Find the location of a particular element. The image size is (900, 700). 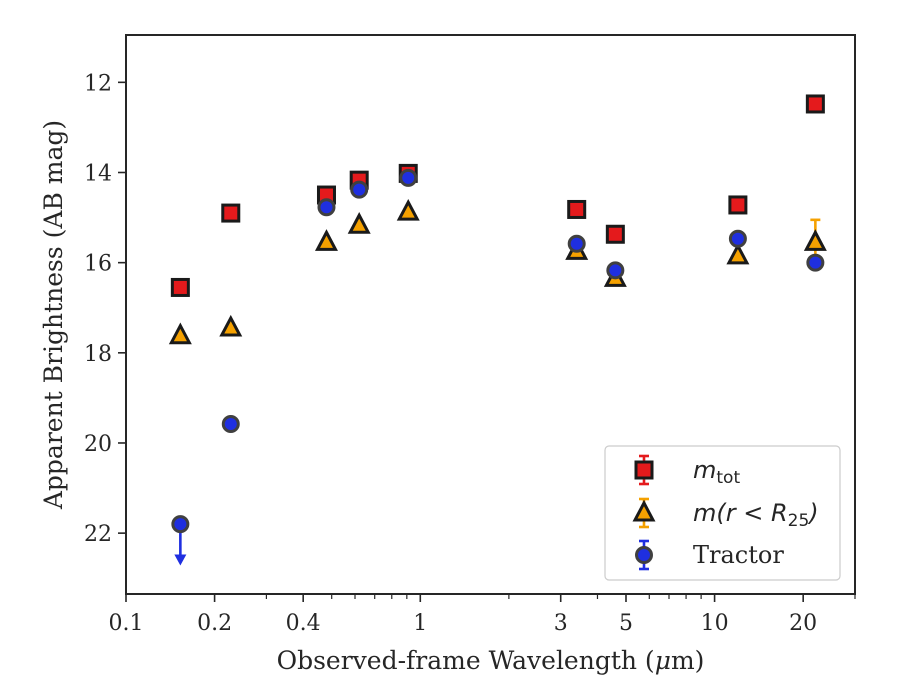

legend-mr25-pre: m(r < R is located at coordinates (740, 513).